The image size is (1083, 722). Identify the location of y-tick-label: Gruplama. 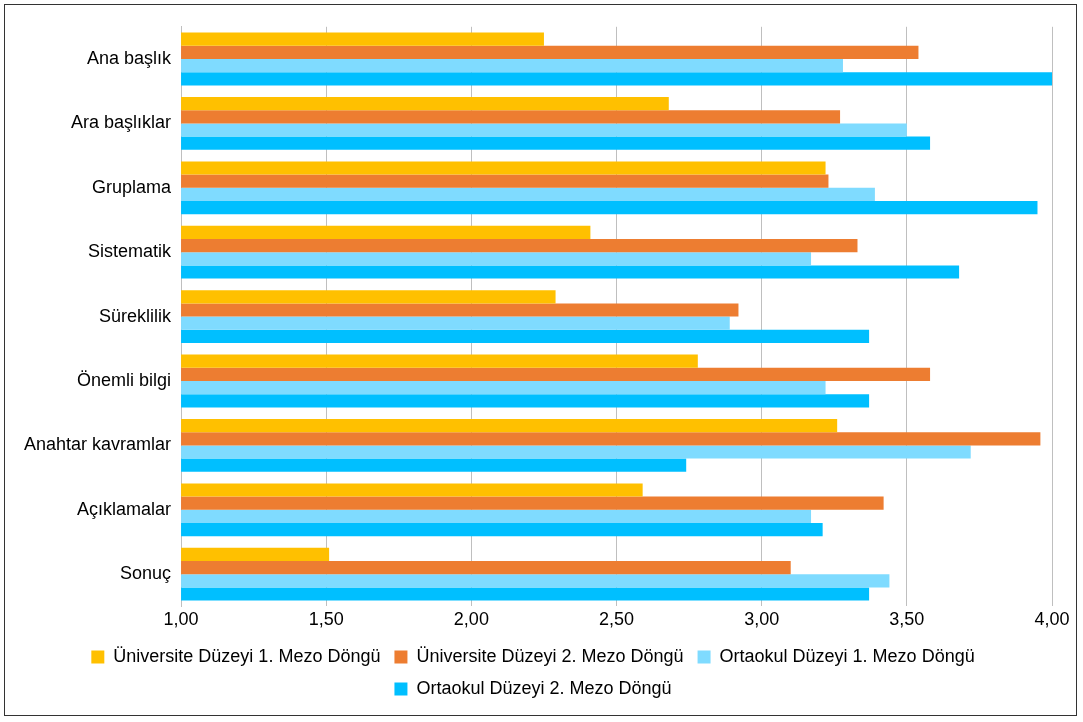
(132, 186).